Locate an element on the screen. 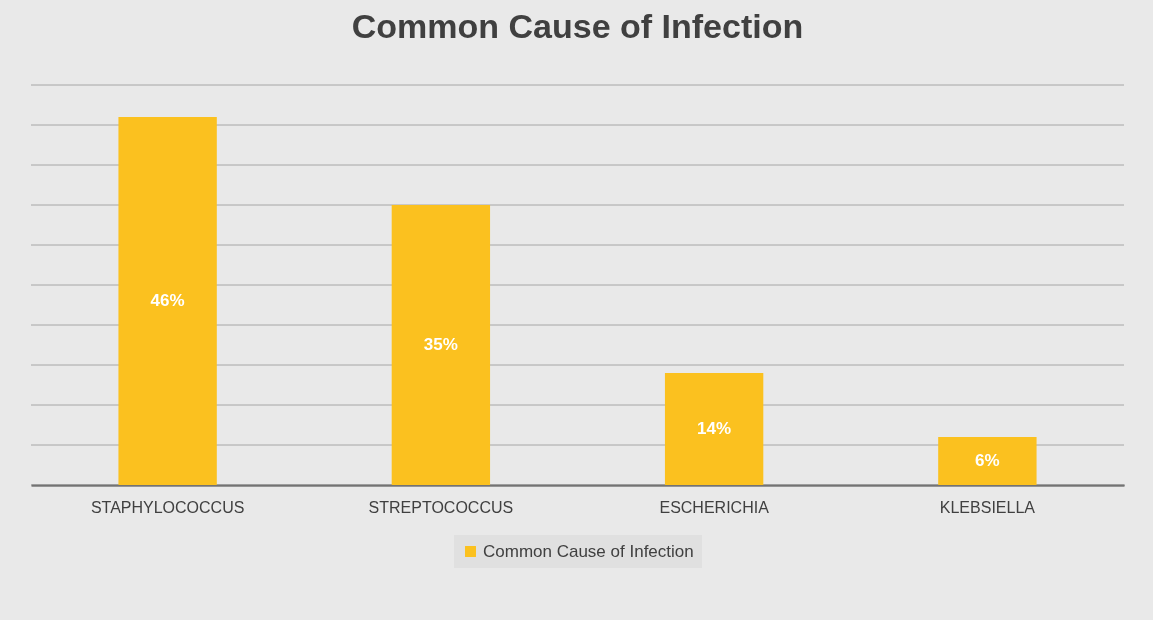  data-label: 35% is located at coordinates (440, 344).